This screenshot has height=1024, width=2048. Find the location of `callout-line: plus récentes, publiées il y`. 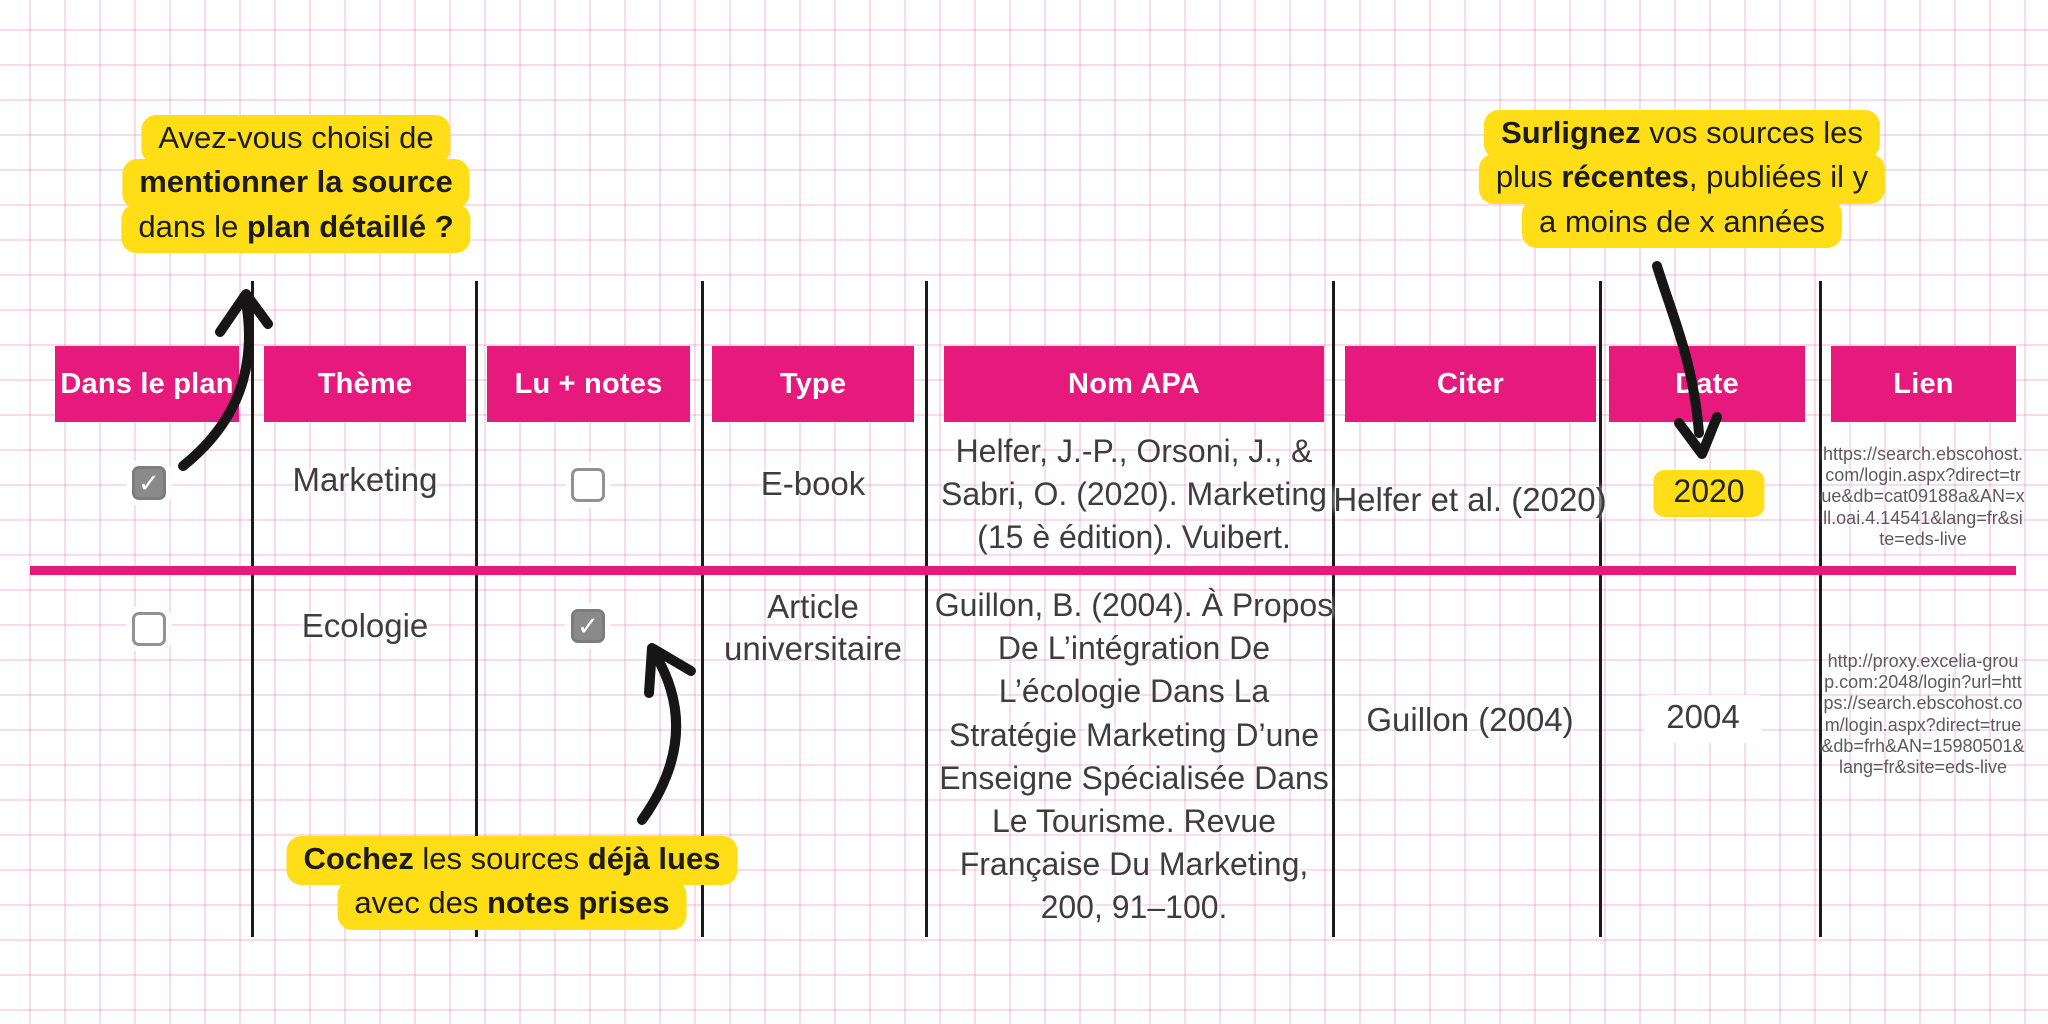

callout-line: plus récentes, publiées il y is located at coordinates (1682, 179).